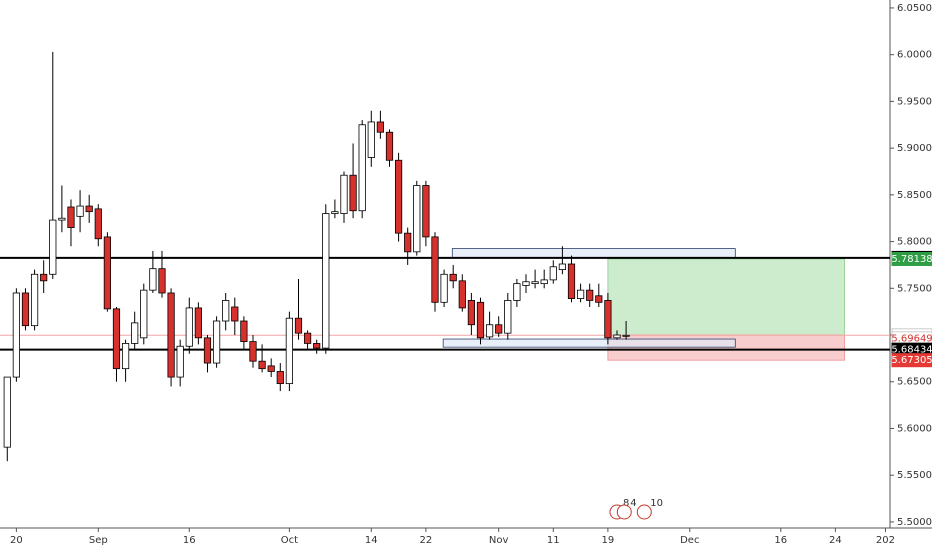 The width and height of the screenshot is (932, 554). Describe the element at coordinates (553, 540) in the screenshot. I see `x-tick-label: 11` at that location.